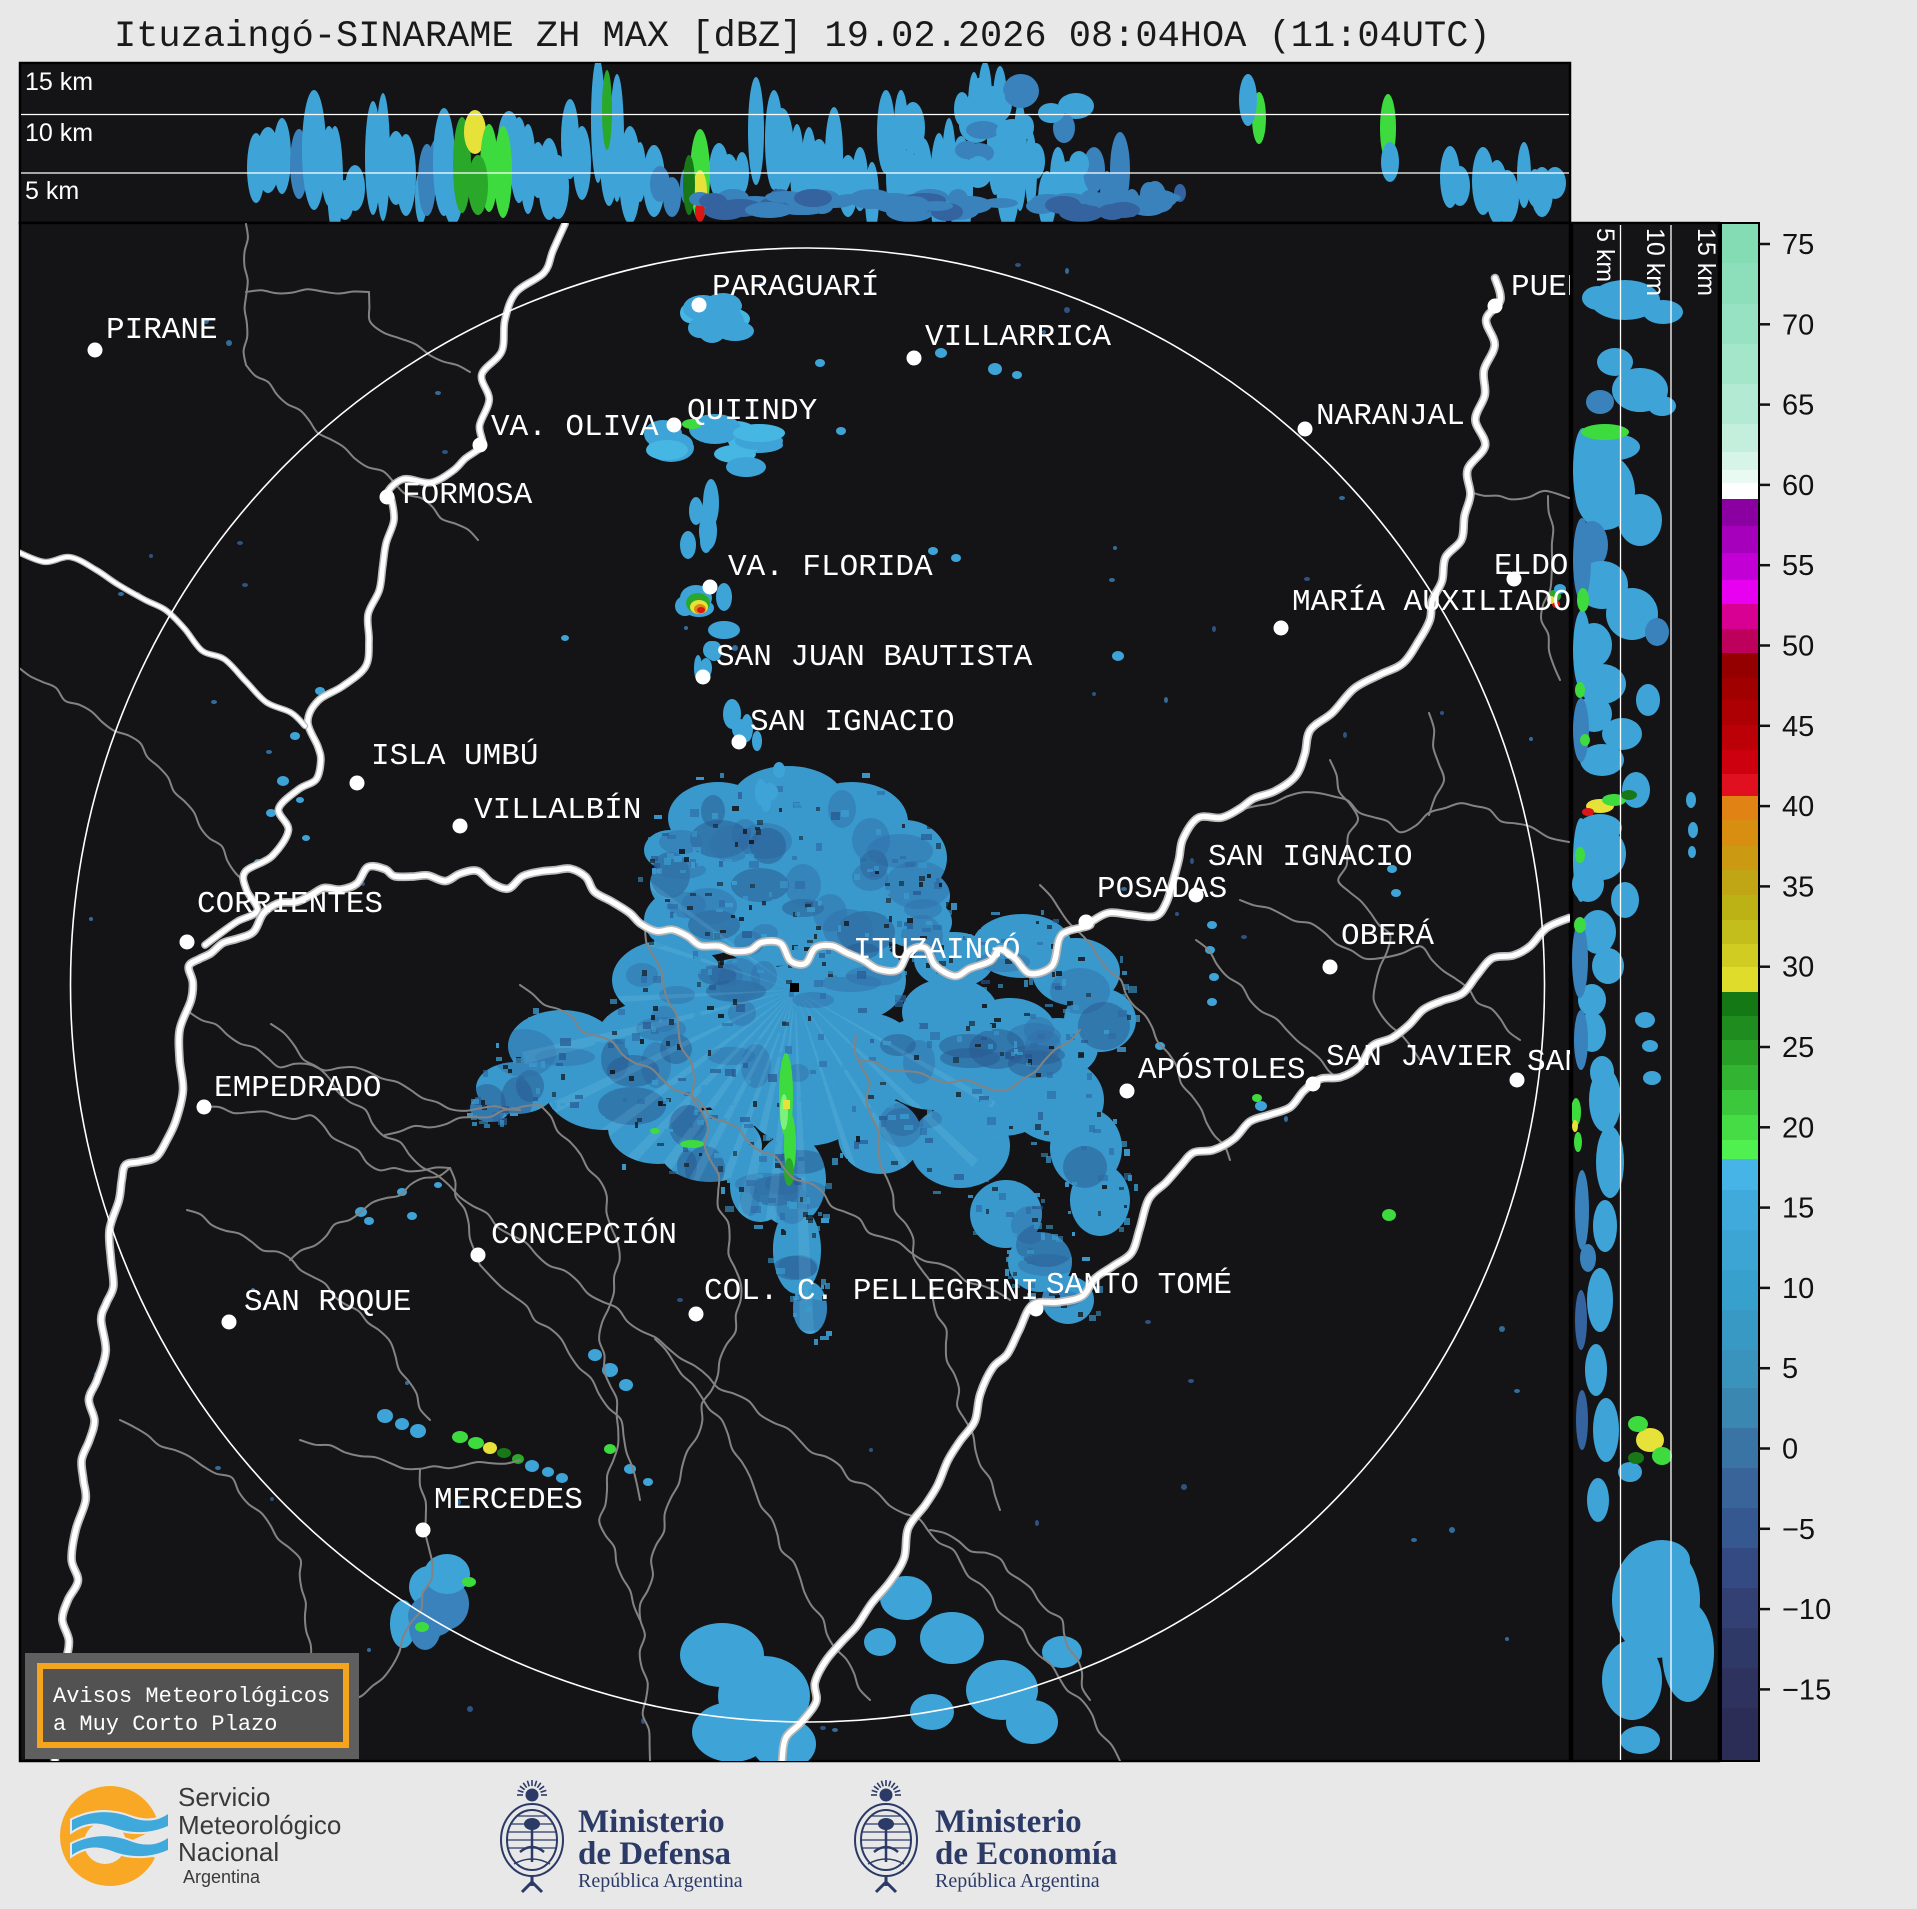 The height and width of the screenshot is (1909, 1917). I want to click on svg-text: 15, so click(1798, 1209).